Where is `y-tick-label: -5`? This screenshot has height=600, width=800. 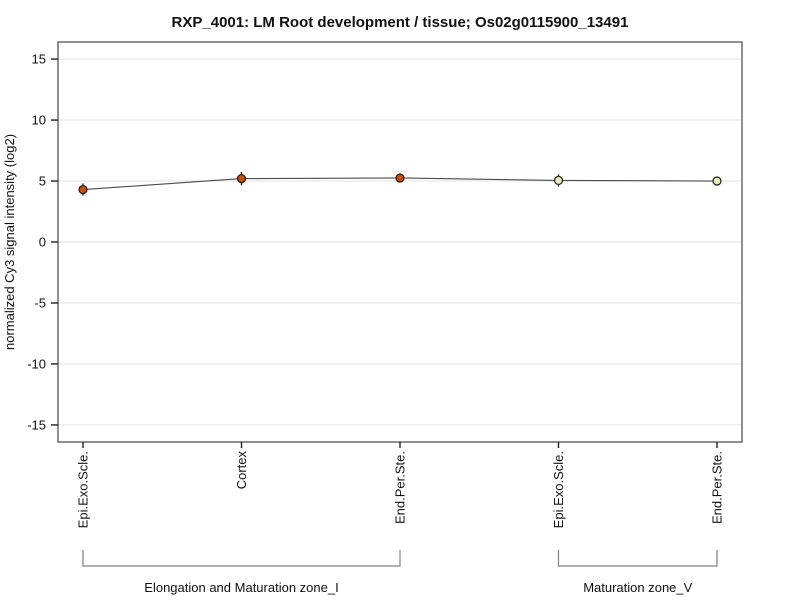
y-tick-label: -5 is located at coordinates (40, 302).